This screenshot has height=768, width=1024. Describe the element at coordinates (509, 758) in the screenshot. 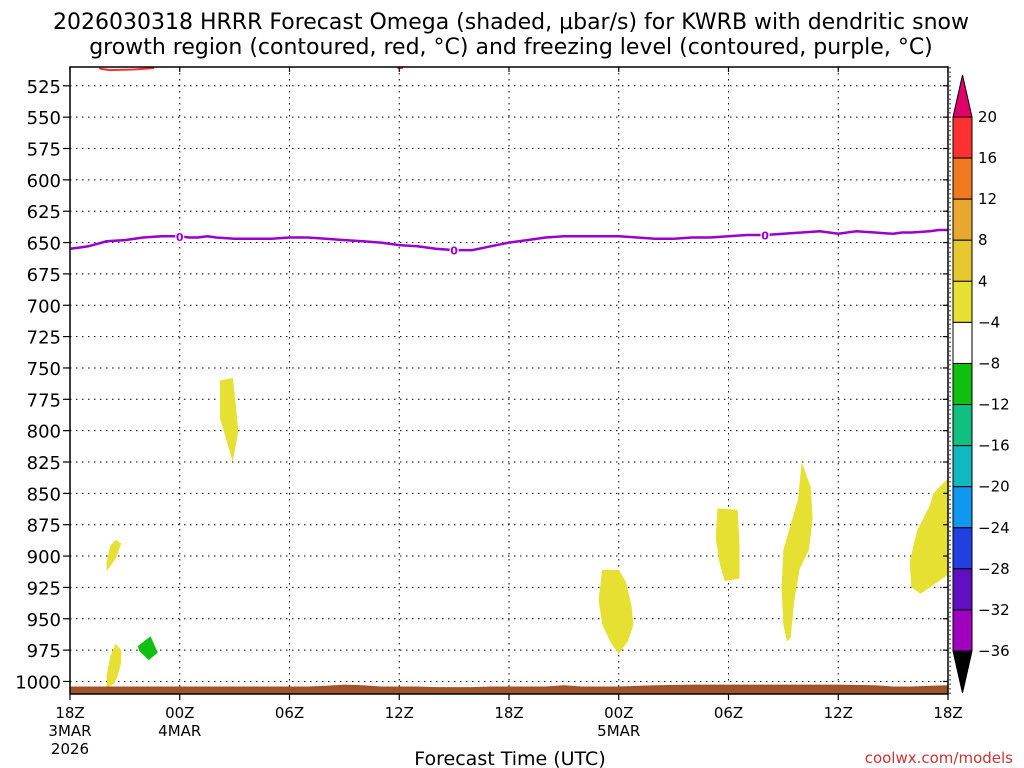

I see `x-axis-title: Forecast Time (UTC)` at that location.